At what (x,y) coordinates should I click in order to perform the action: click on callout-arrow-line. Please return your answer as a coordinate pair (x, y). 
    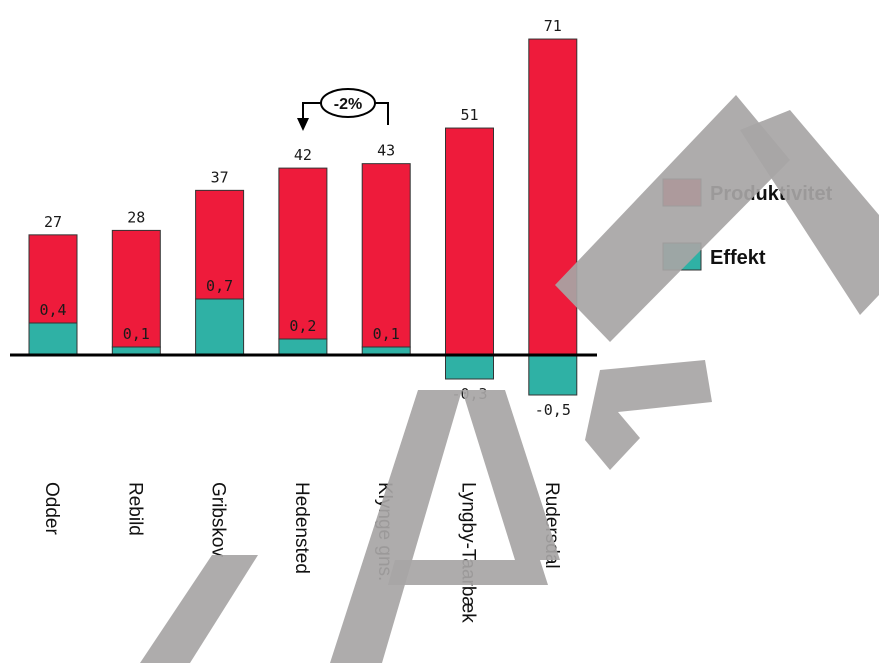
    Looking at the image, I should click on (345, 113).